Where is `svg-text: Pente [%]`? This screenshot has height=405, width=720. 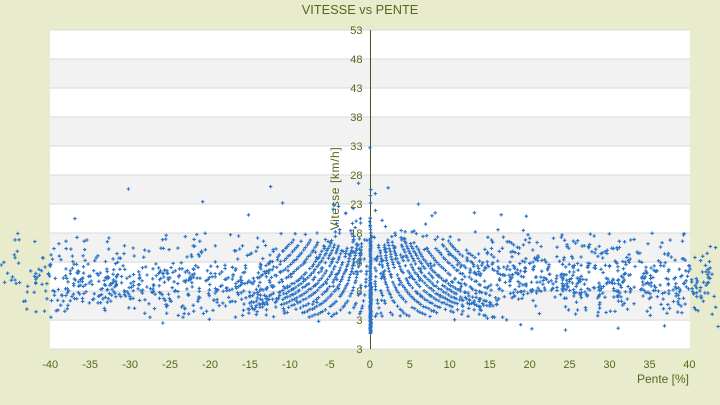 svg-text: Pente [%] is located at coordinates (663, 379).